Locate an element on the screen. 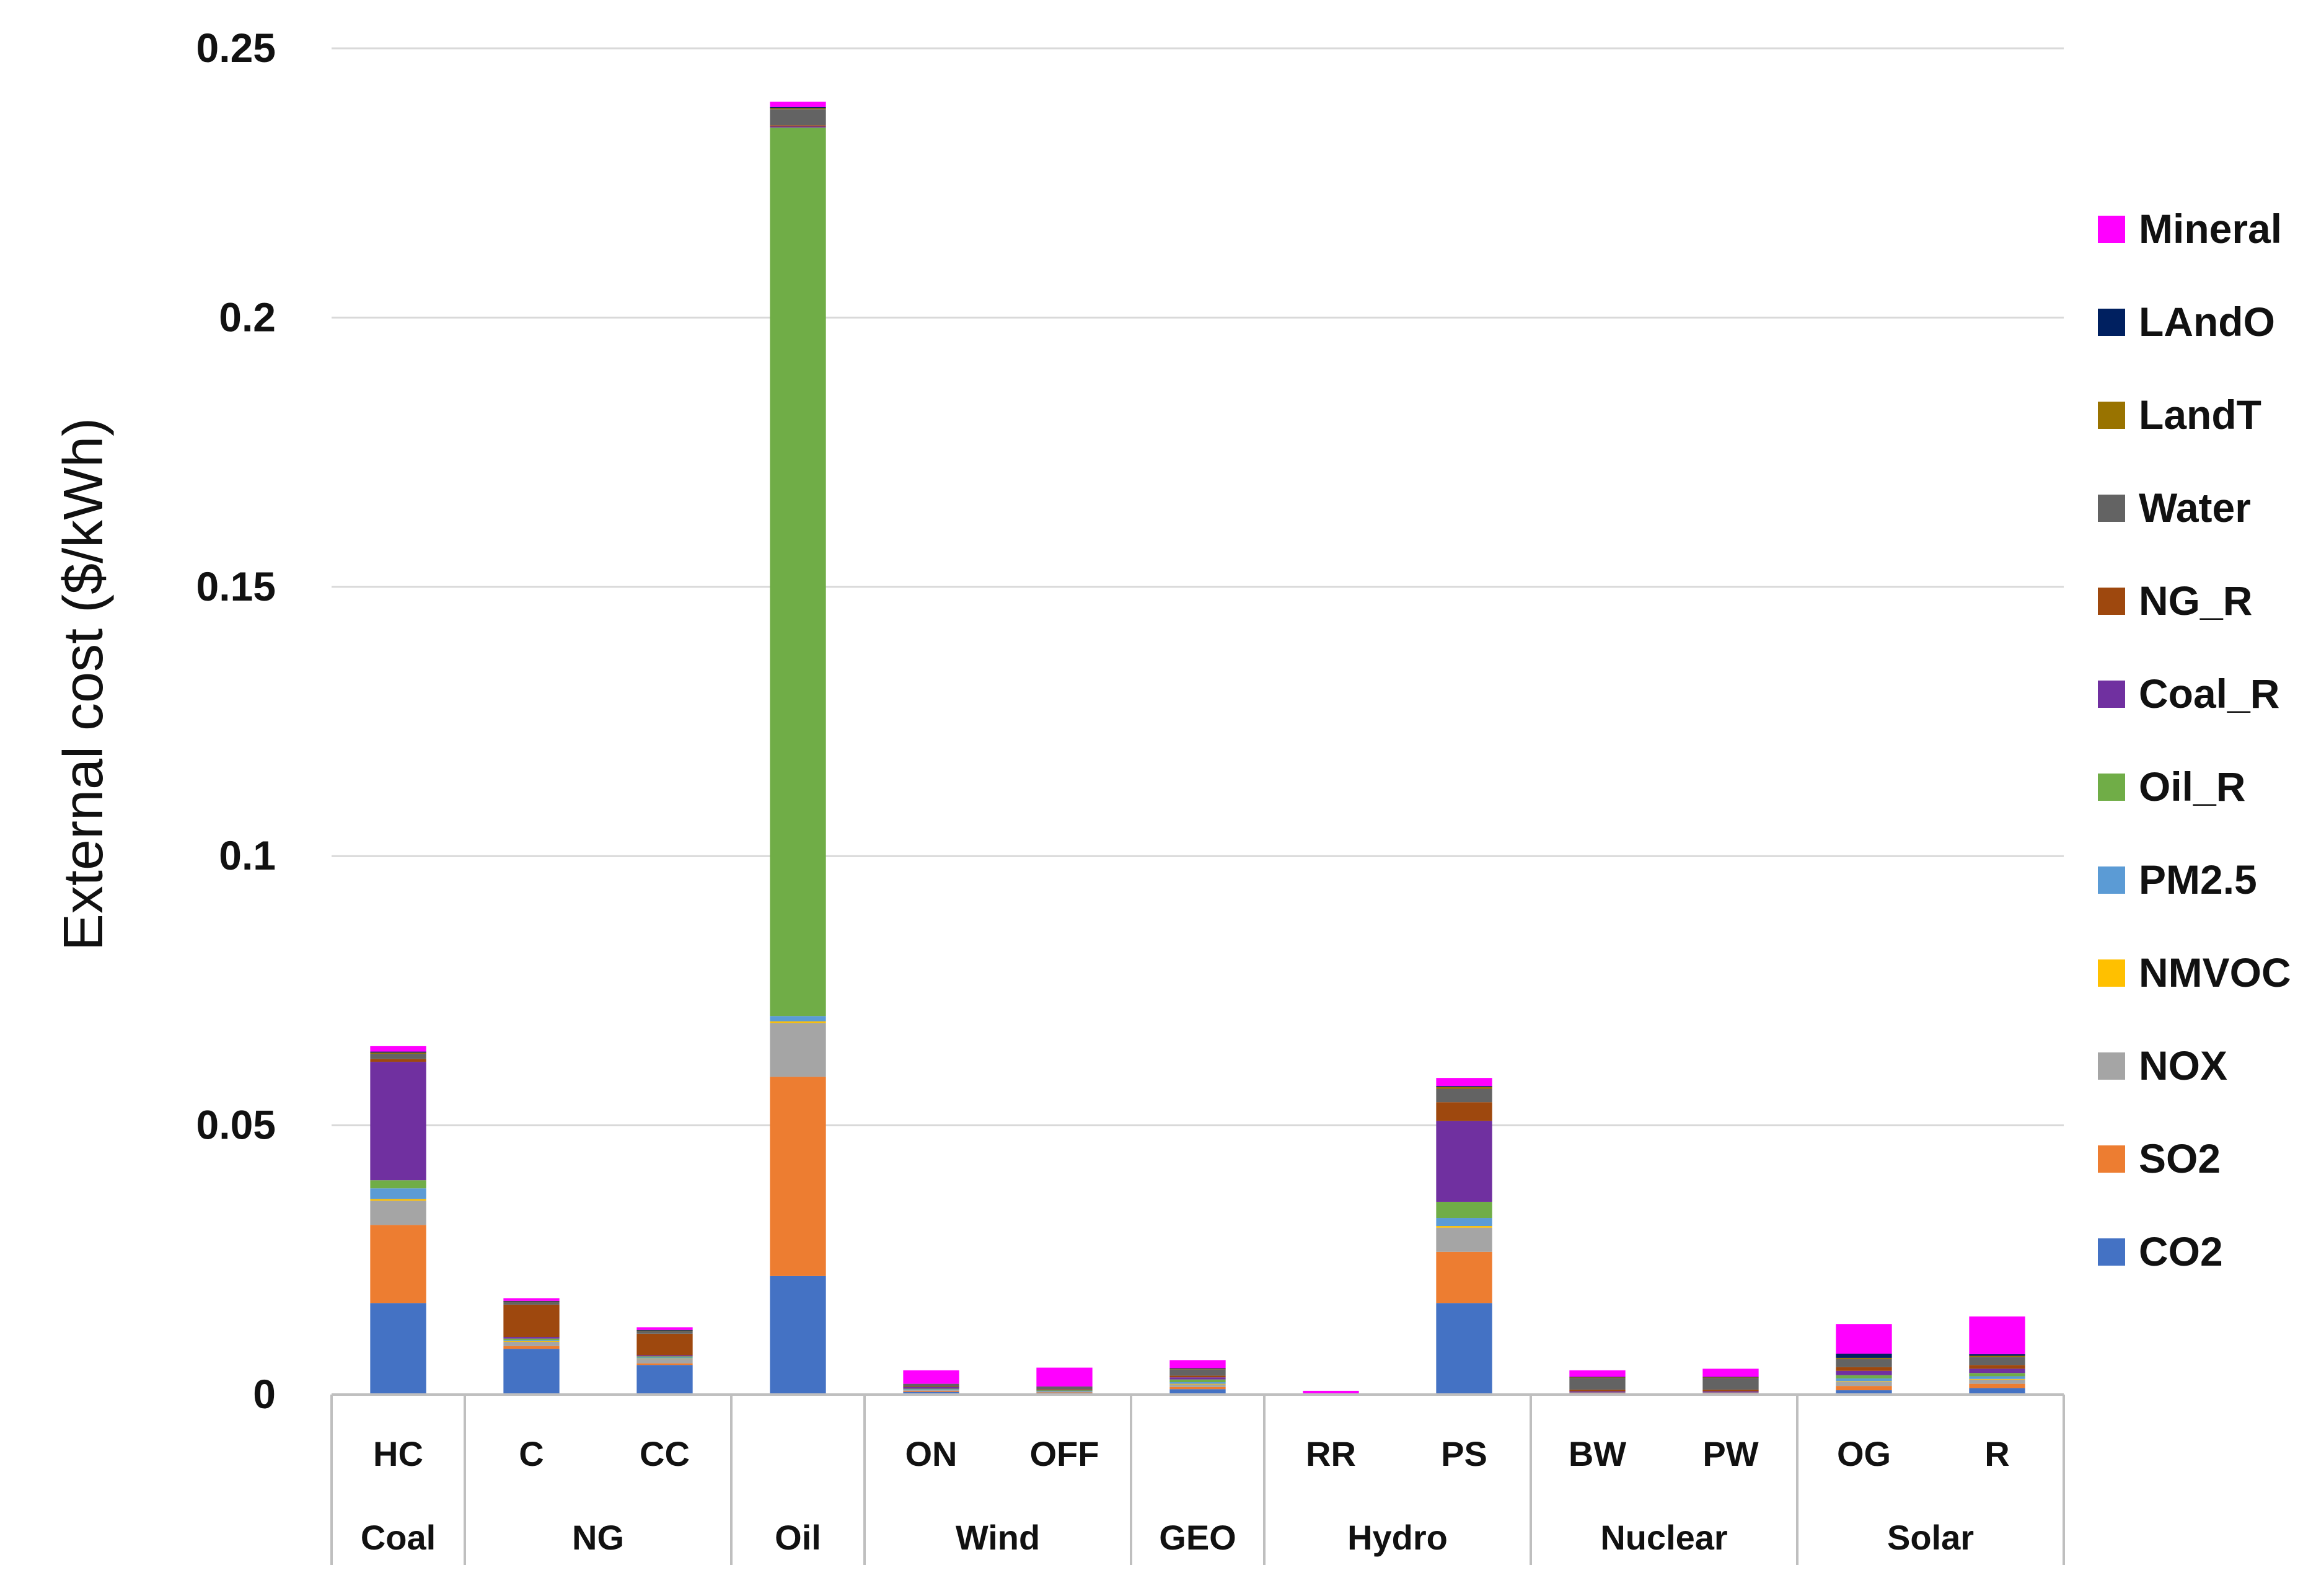 The height and width of the screenshot is (1596, 2316). y-tick-label: 0.1 is located at coordinates (247, 855).